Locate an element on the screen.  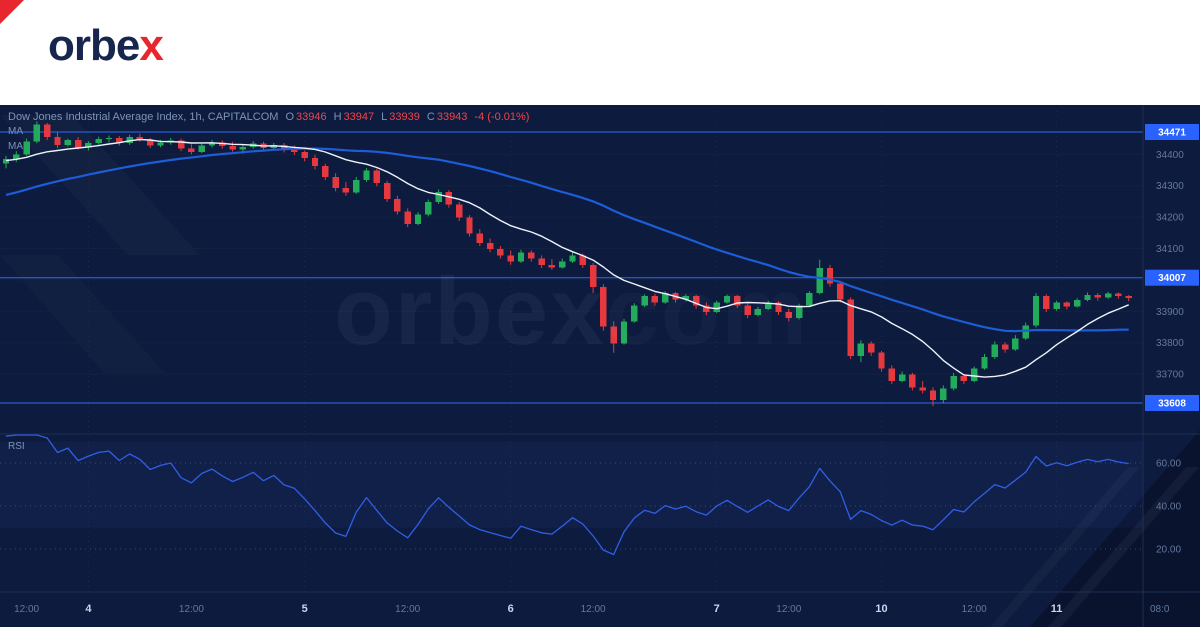
svg-text: 20.00 is located at coordinates (1168, 550).